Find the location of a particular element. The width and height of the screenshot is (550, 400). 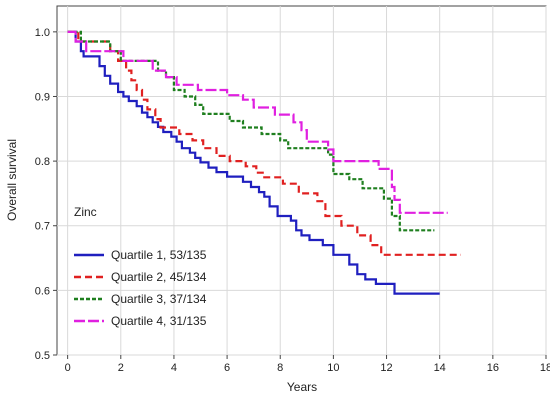

legend-title: Zinc is located at coordinates (85, 212).